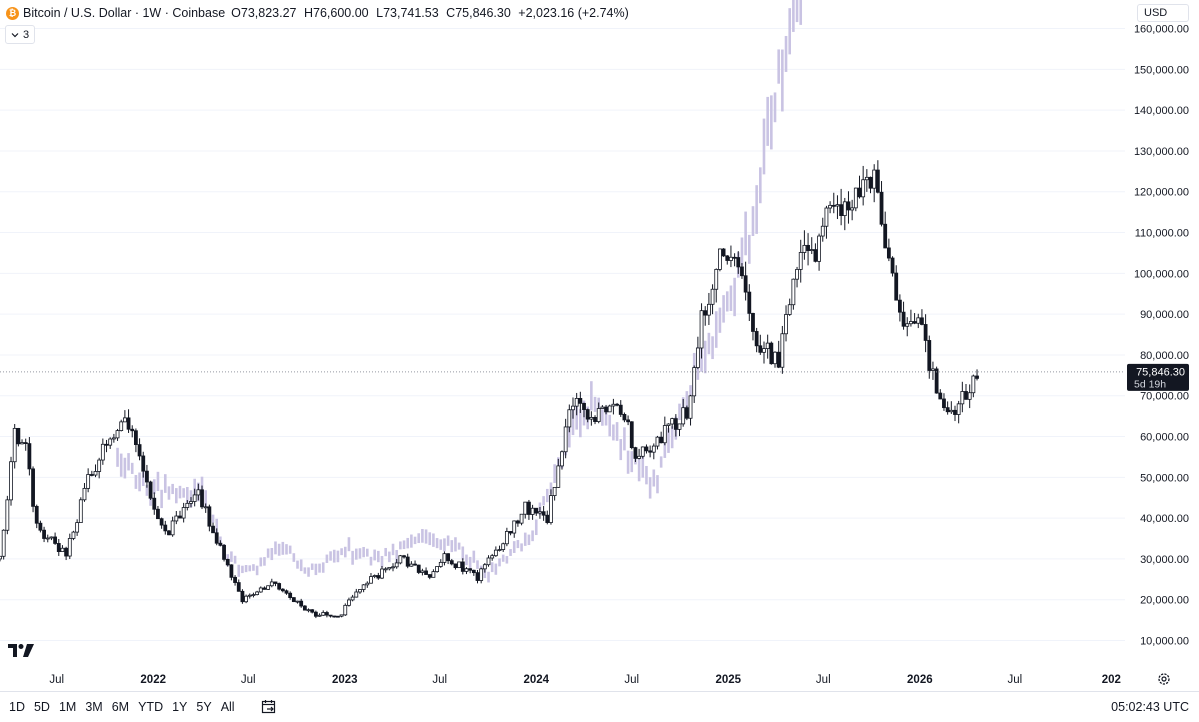 The image size is (1199, 722). What do you see at coordinates (227, 707) in the screenshot?
I see `range-all-button: All` at bounding box center [227, 707].